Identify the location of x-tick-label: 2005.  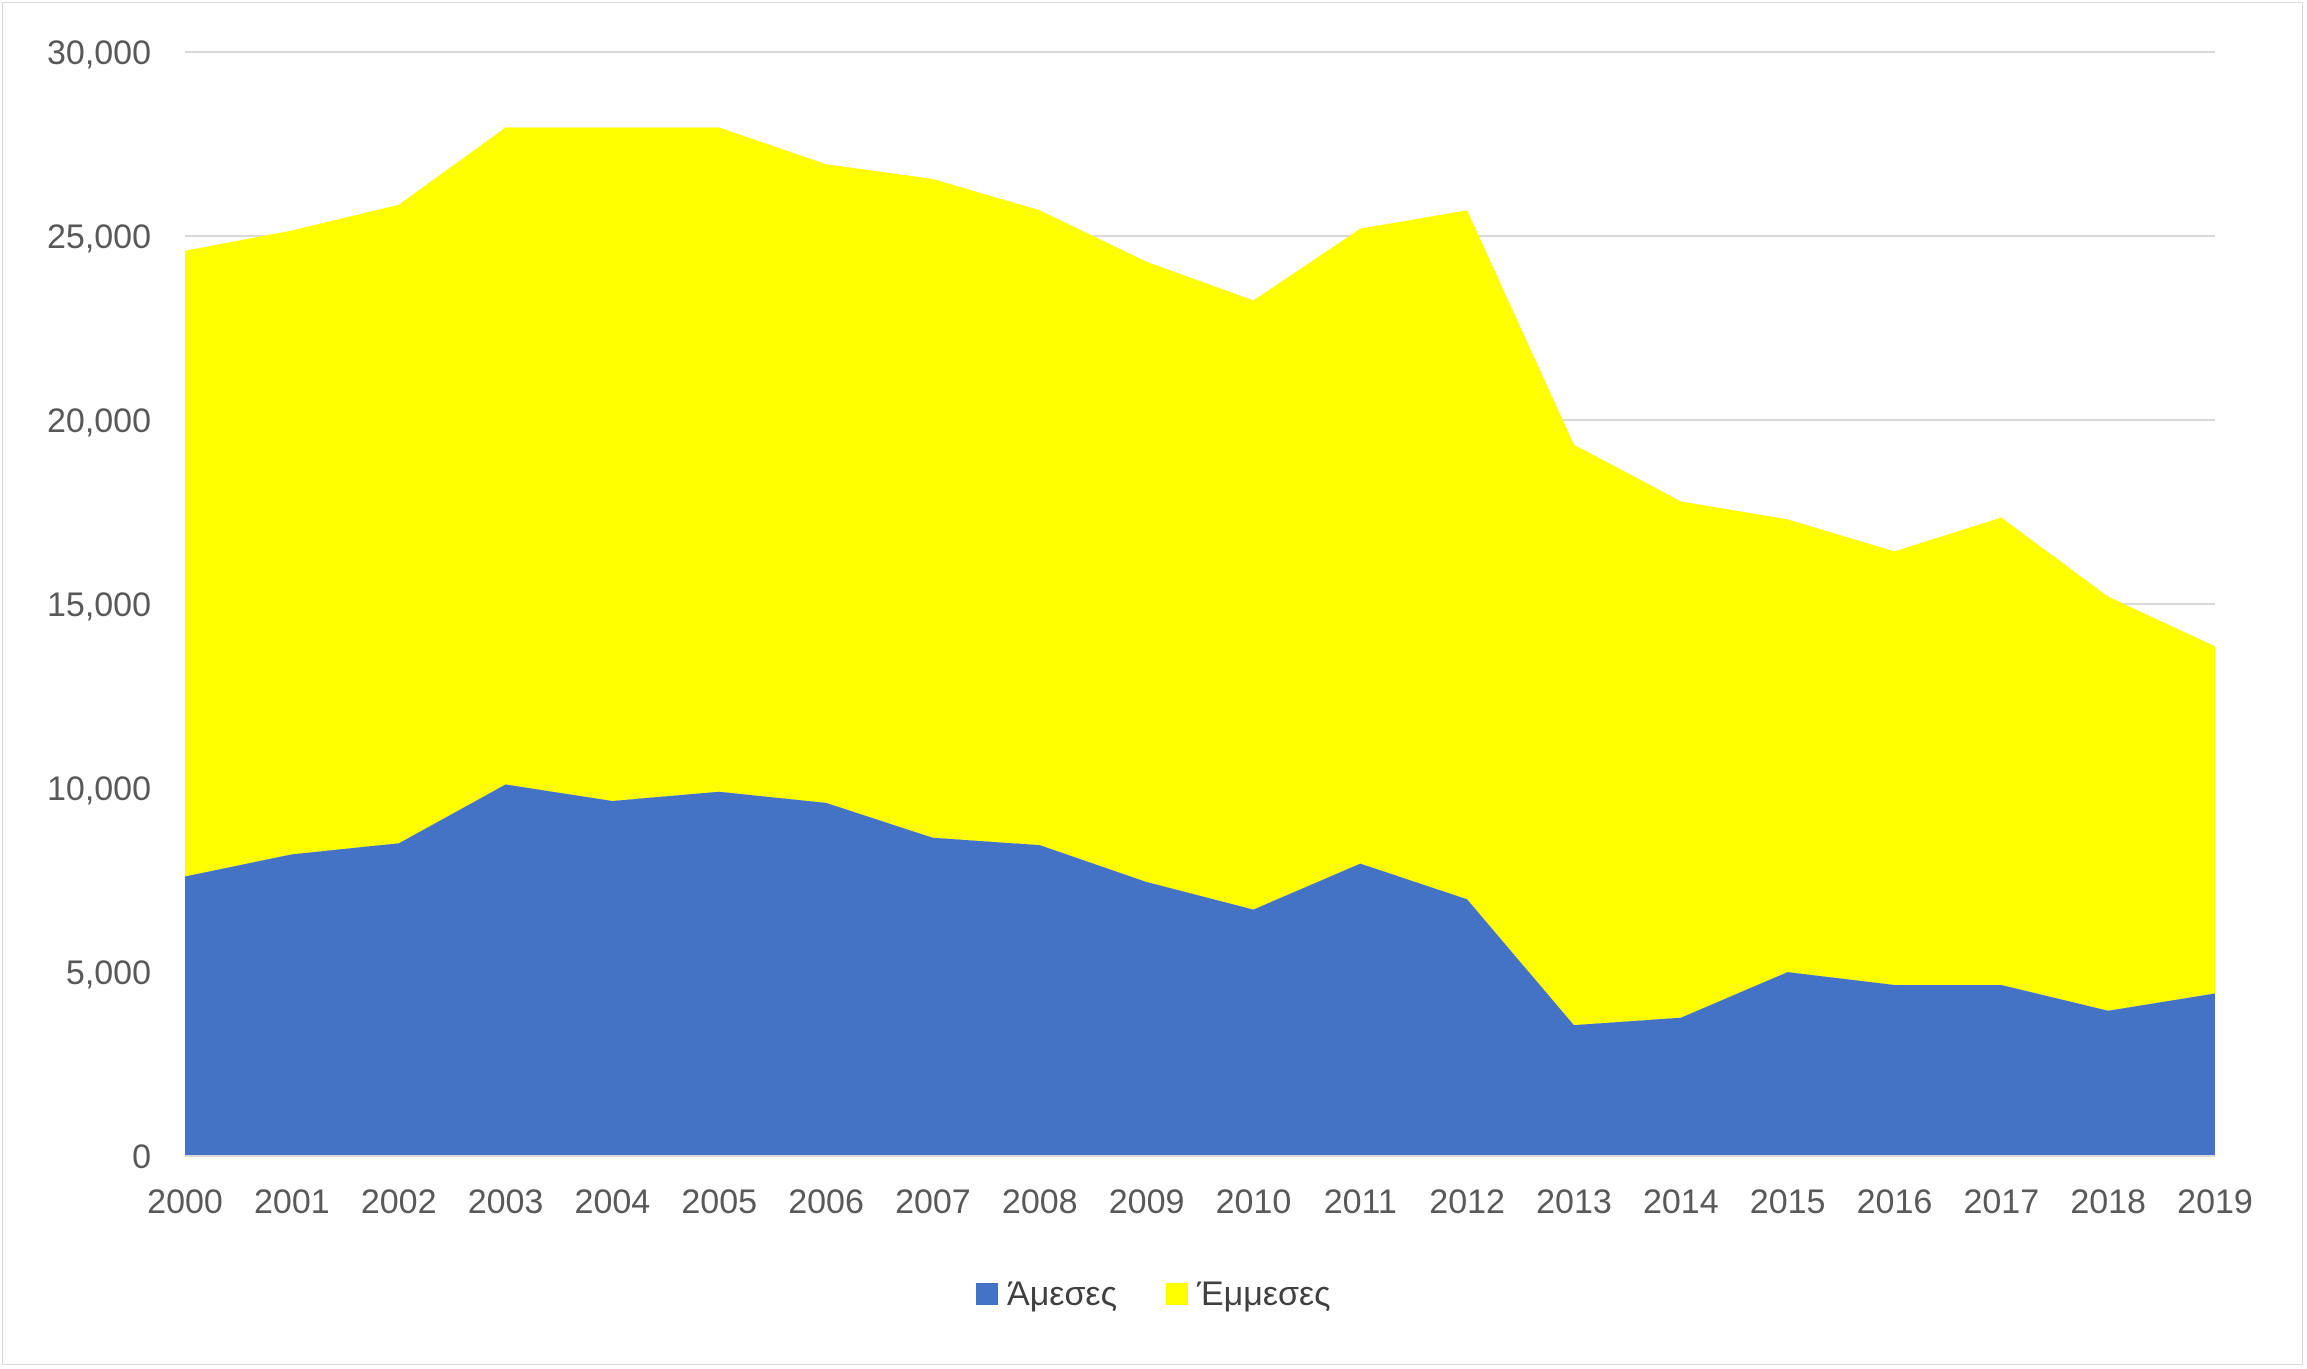
(719, 1202).